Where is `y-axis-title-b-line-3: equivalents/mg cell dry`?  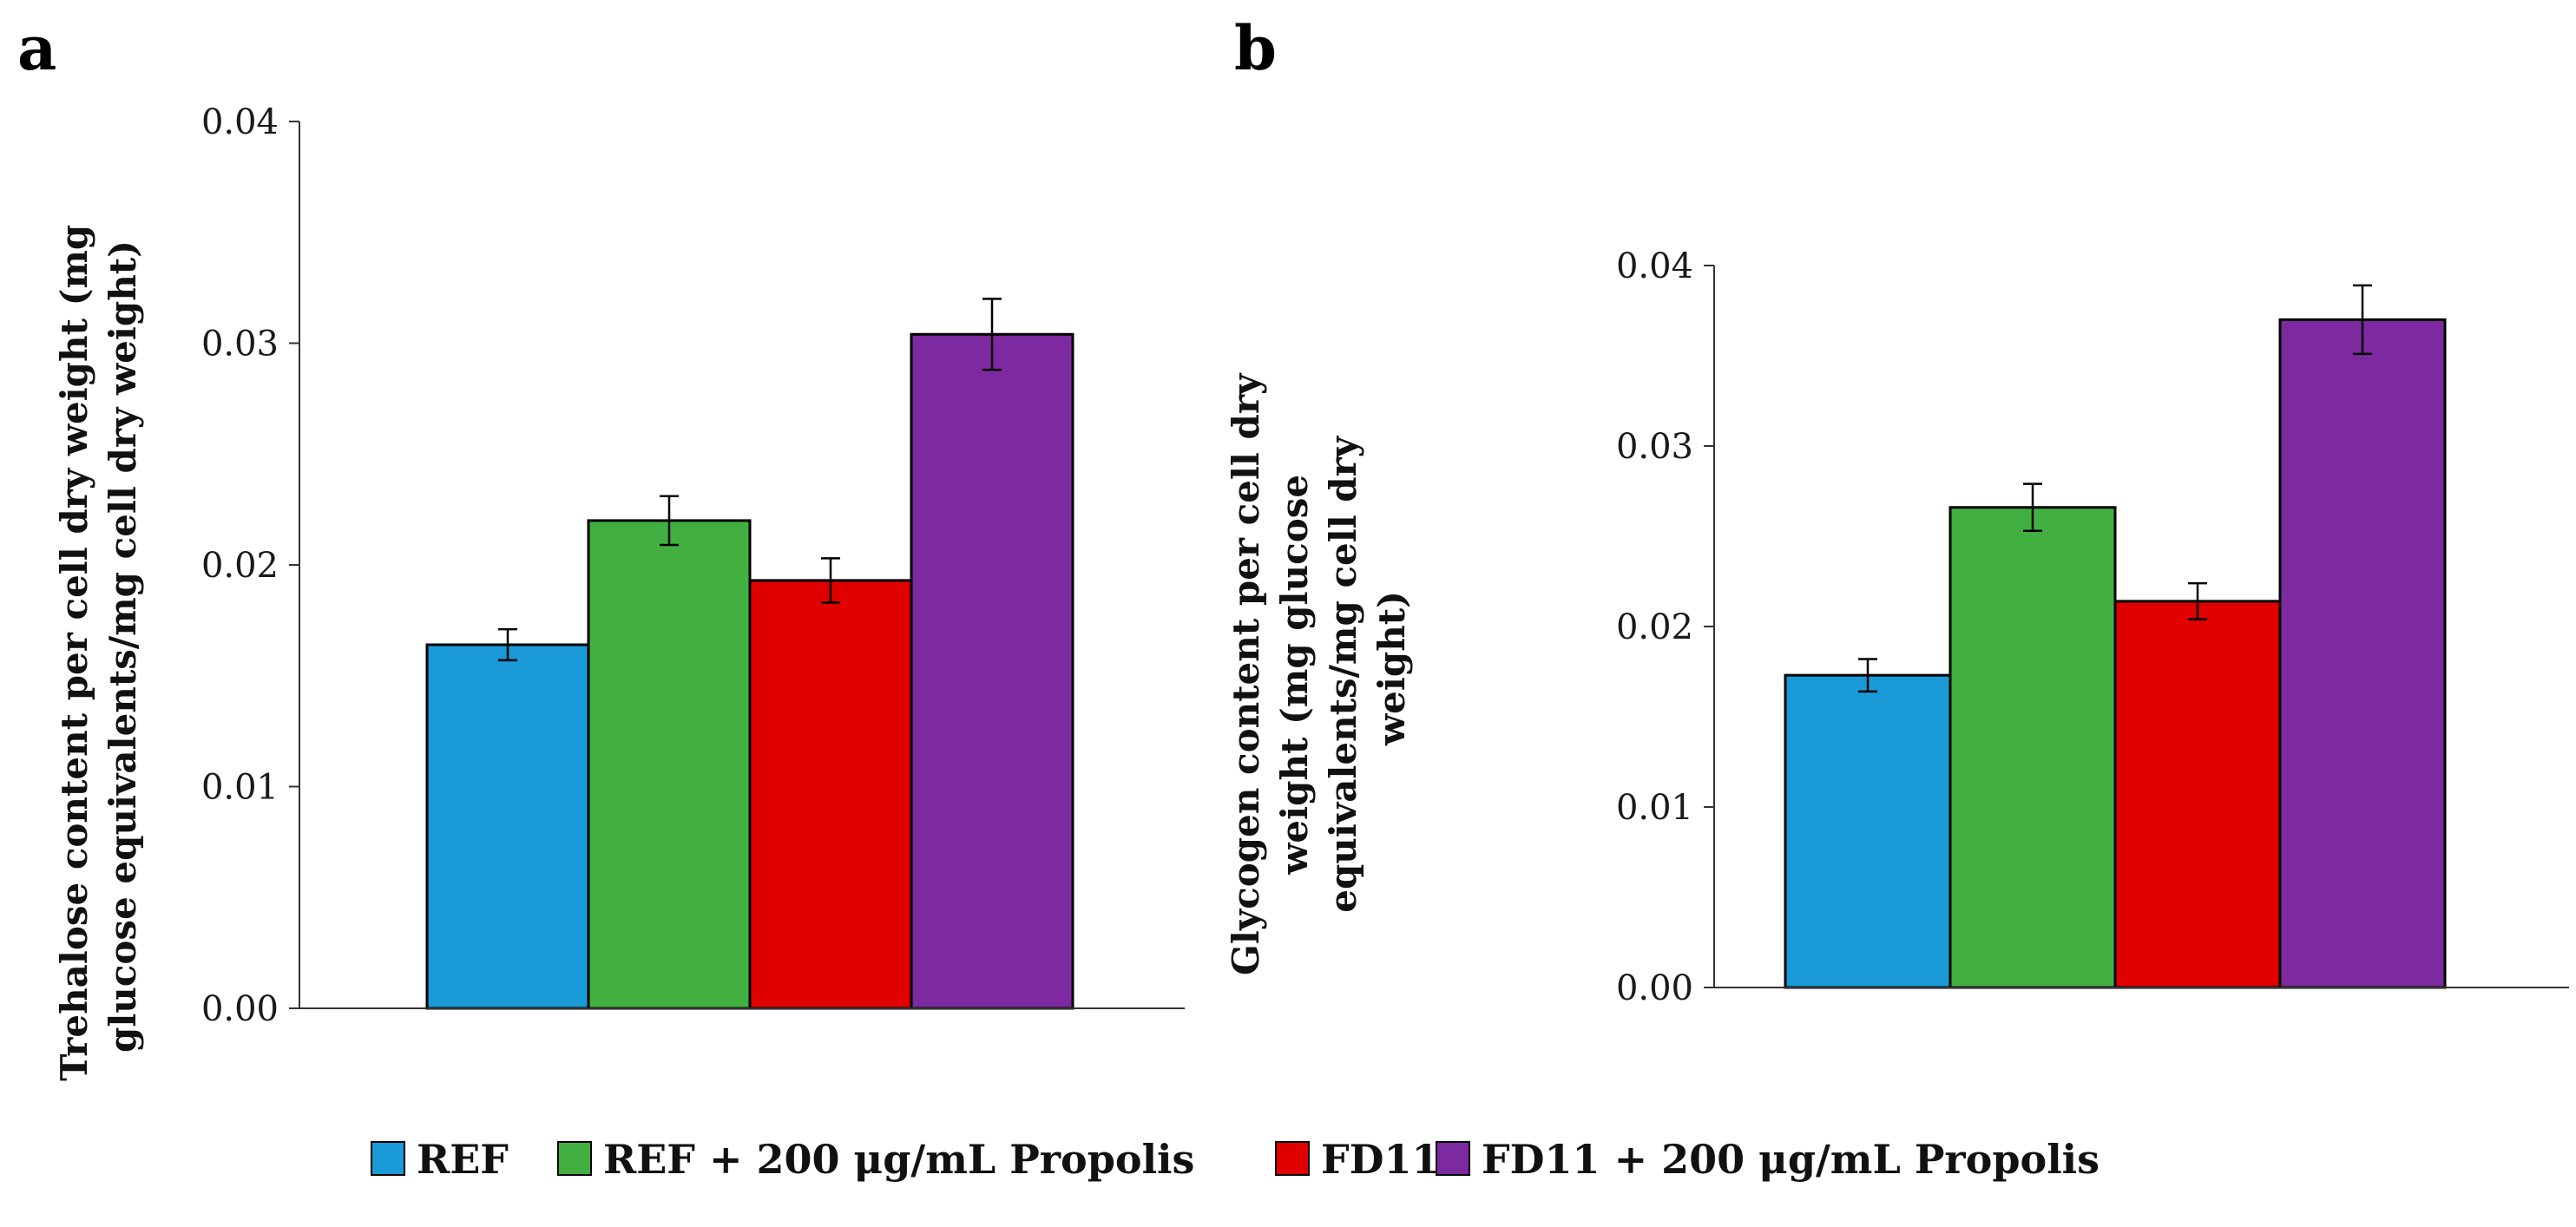
y-axis-title-b-line-3: equivalents/mg cell dry is located at coordinates (1343, 674).